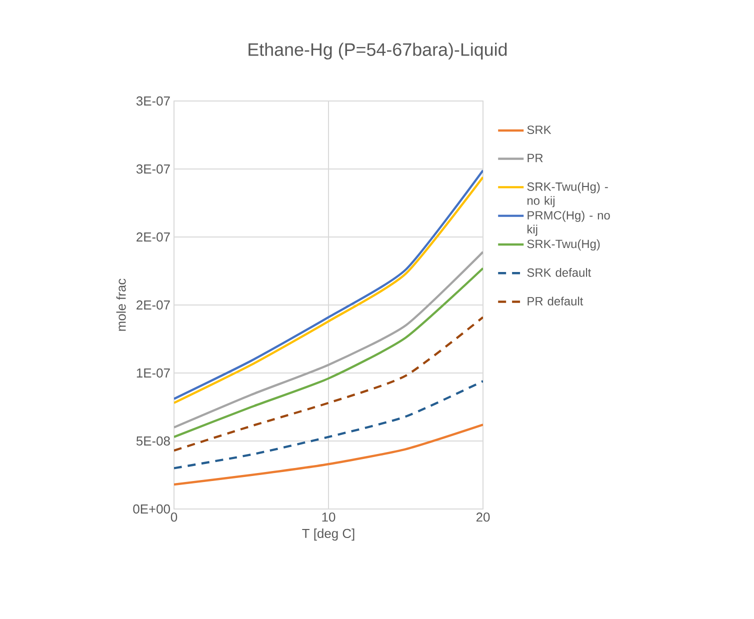 The width and height of the screenshot is (754, 619). I want to click on y-axis-title: mole frac, so click(121, 304).